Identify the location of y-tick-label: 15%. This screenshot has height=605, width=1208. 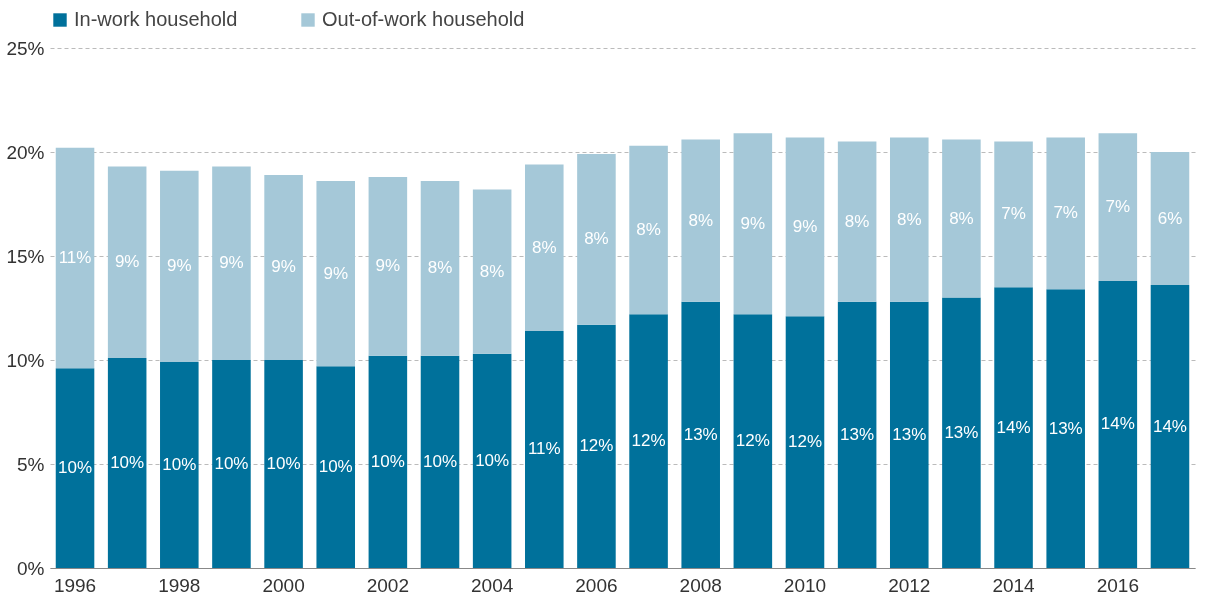
(25, 256).